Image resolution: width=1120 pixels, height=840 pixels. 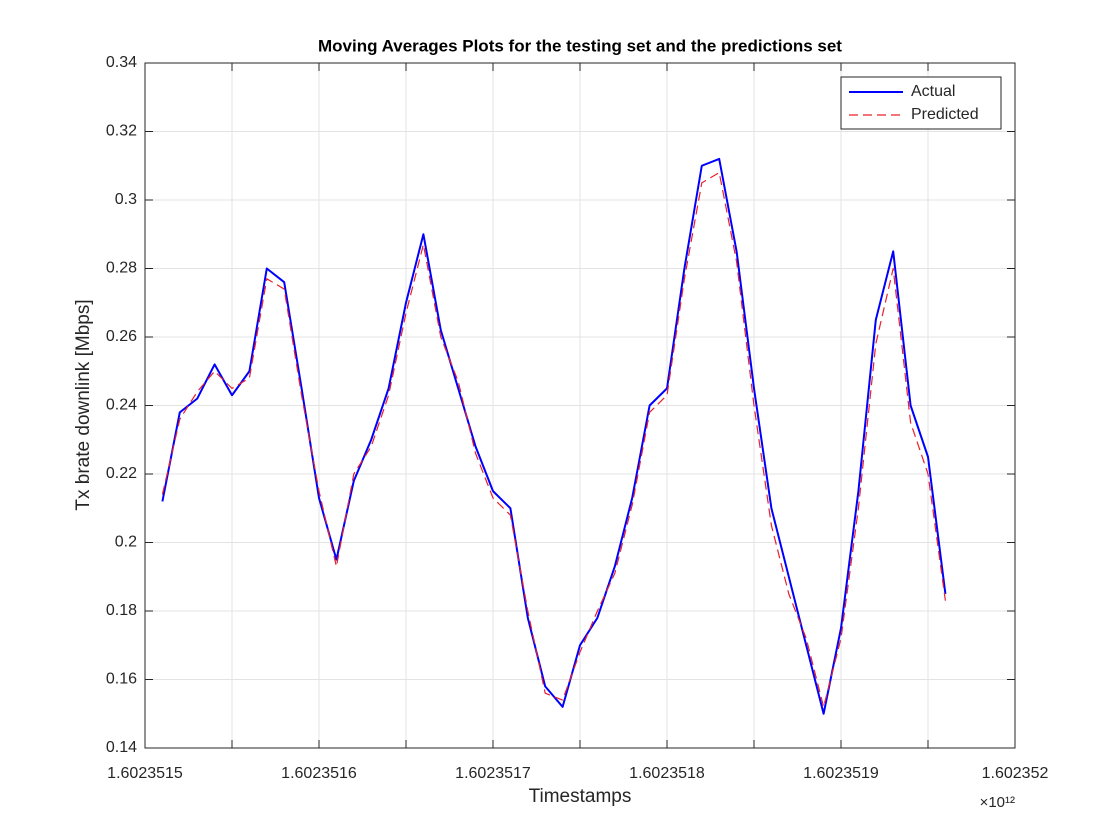 What do you see at coordinates (921, 103) in the screenshot?
I see `legend-box` at bounding box center [921, 103].